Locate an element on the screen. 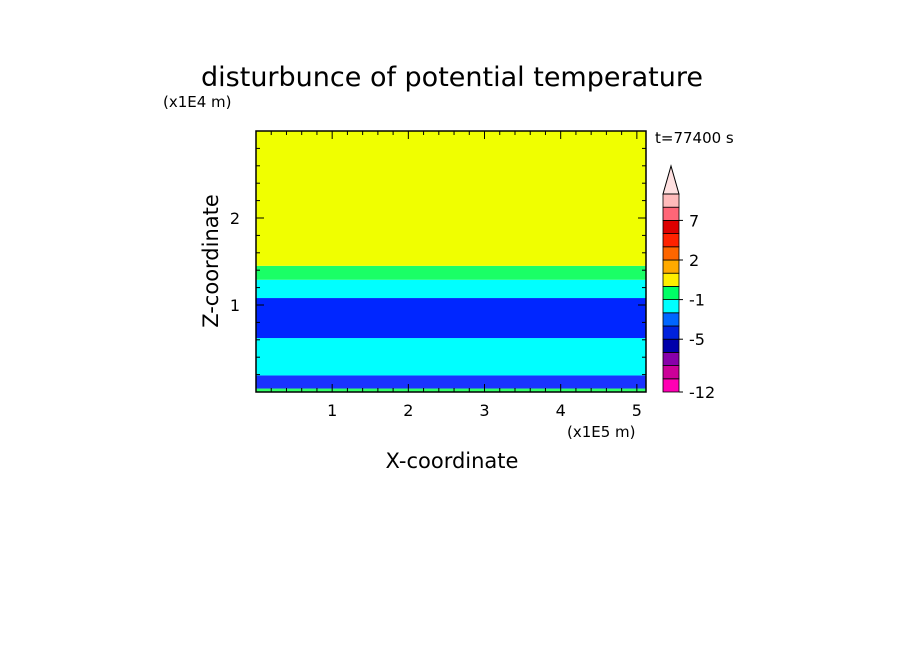 This screenshot has height=654, width=904. x-scale-label: (x1E5 m) is located at coordinates (601, 432).